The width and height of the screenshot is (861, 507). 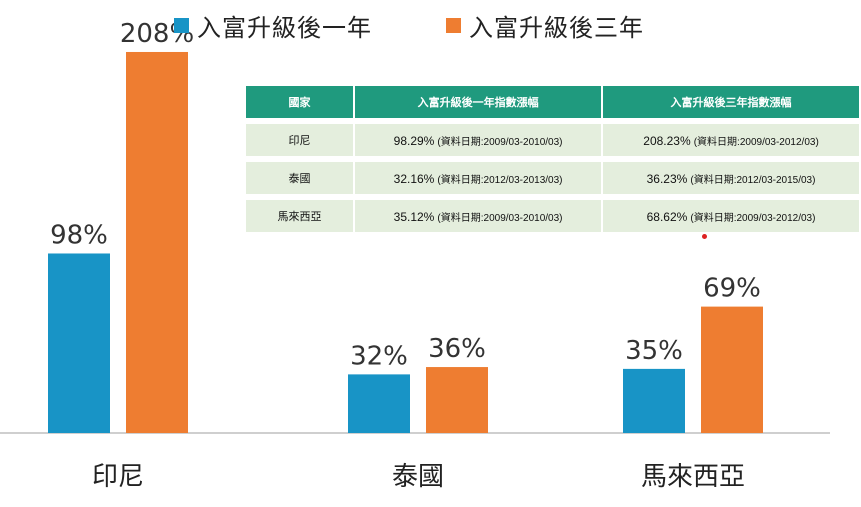 What do you see at coordinates (693, 477) in the screenshot?
I see `x-tick-label: 馬來西亞` at bounding box center [693, 477].